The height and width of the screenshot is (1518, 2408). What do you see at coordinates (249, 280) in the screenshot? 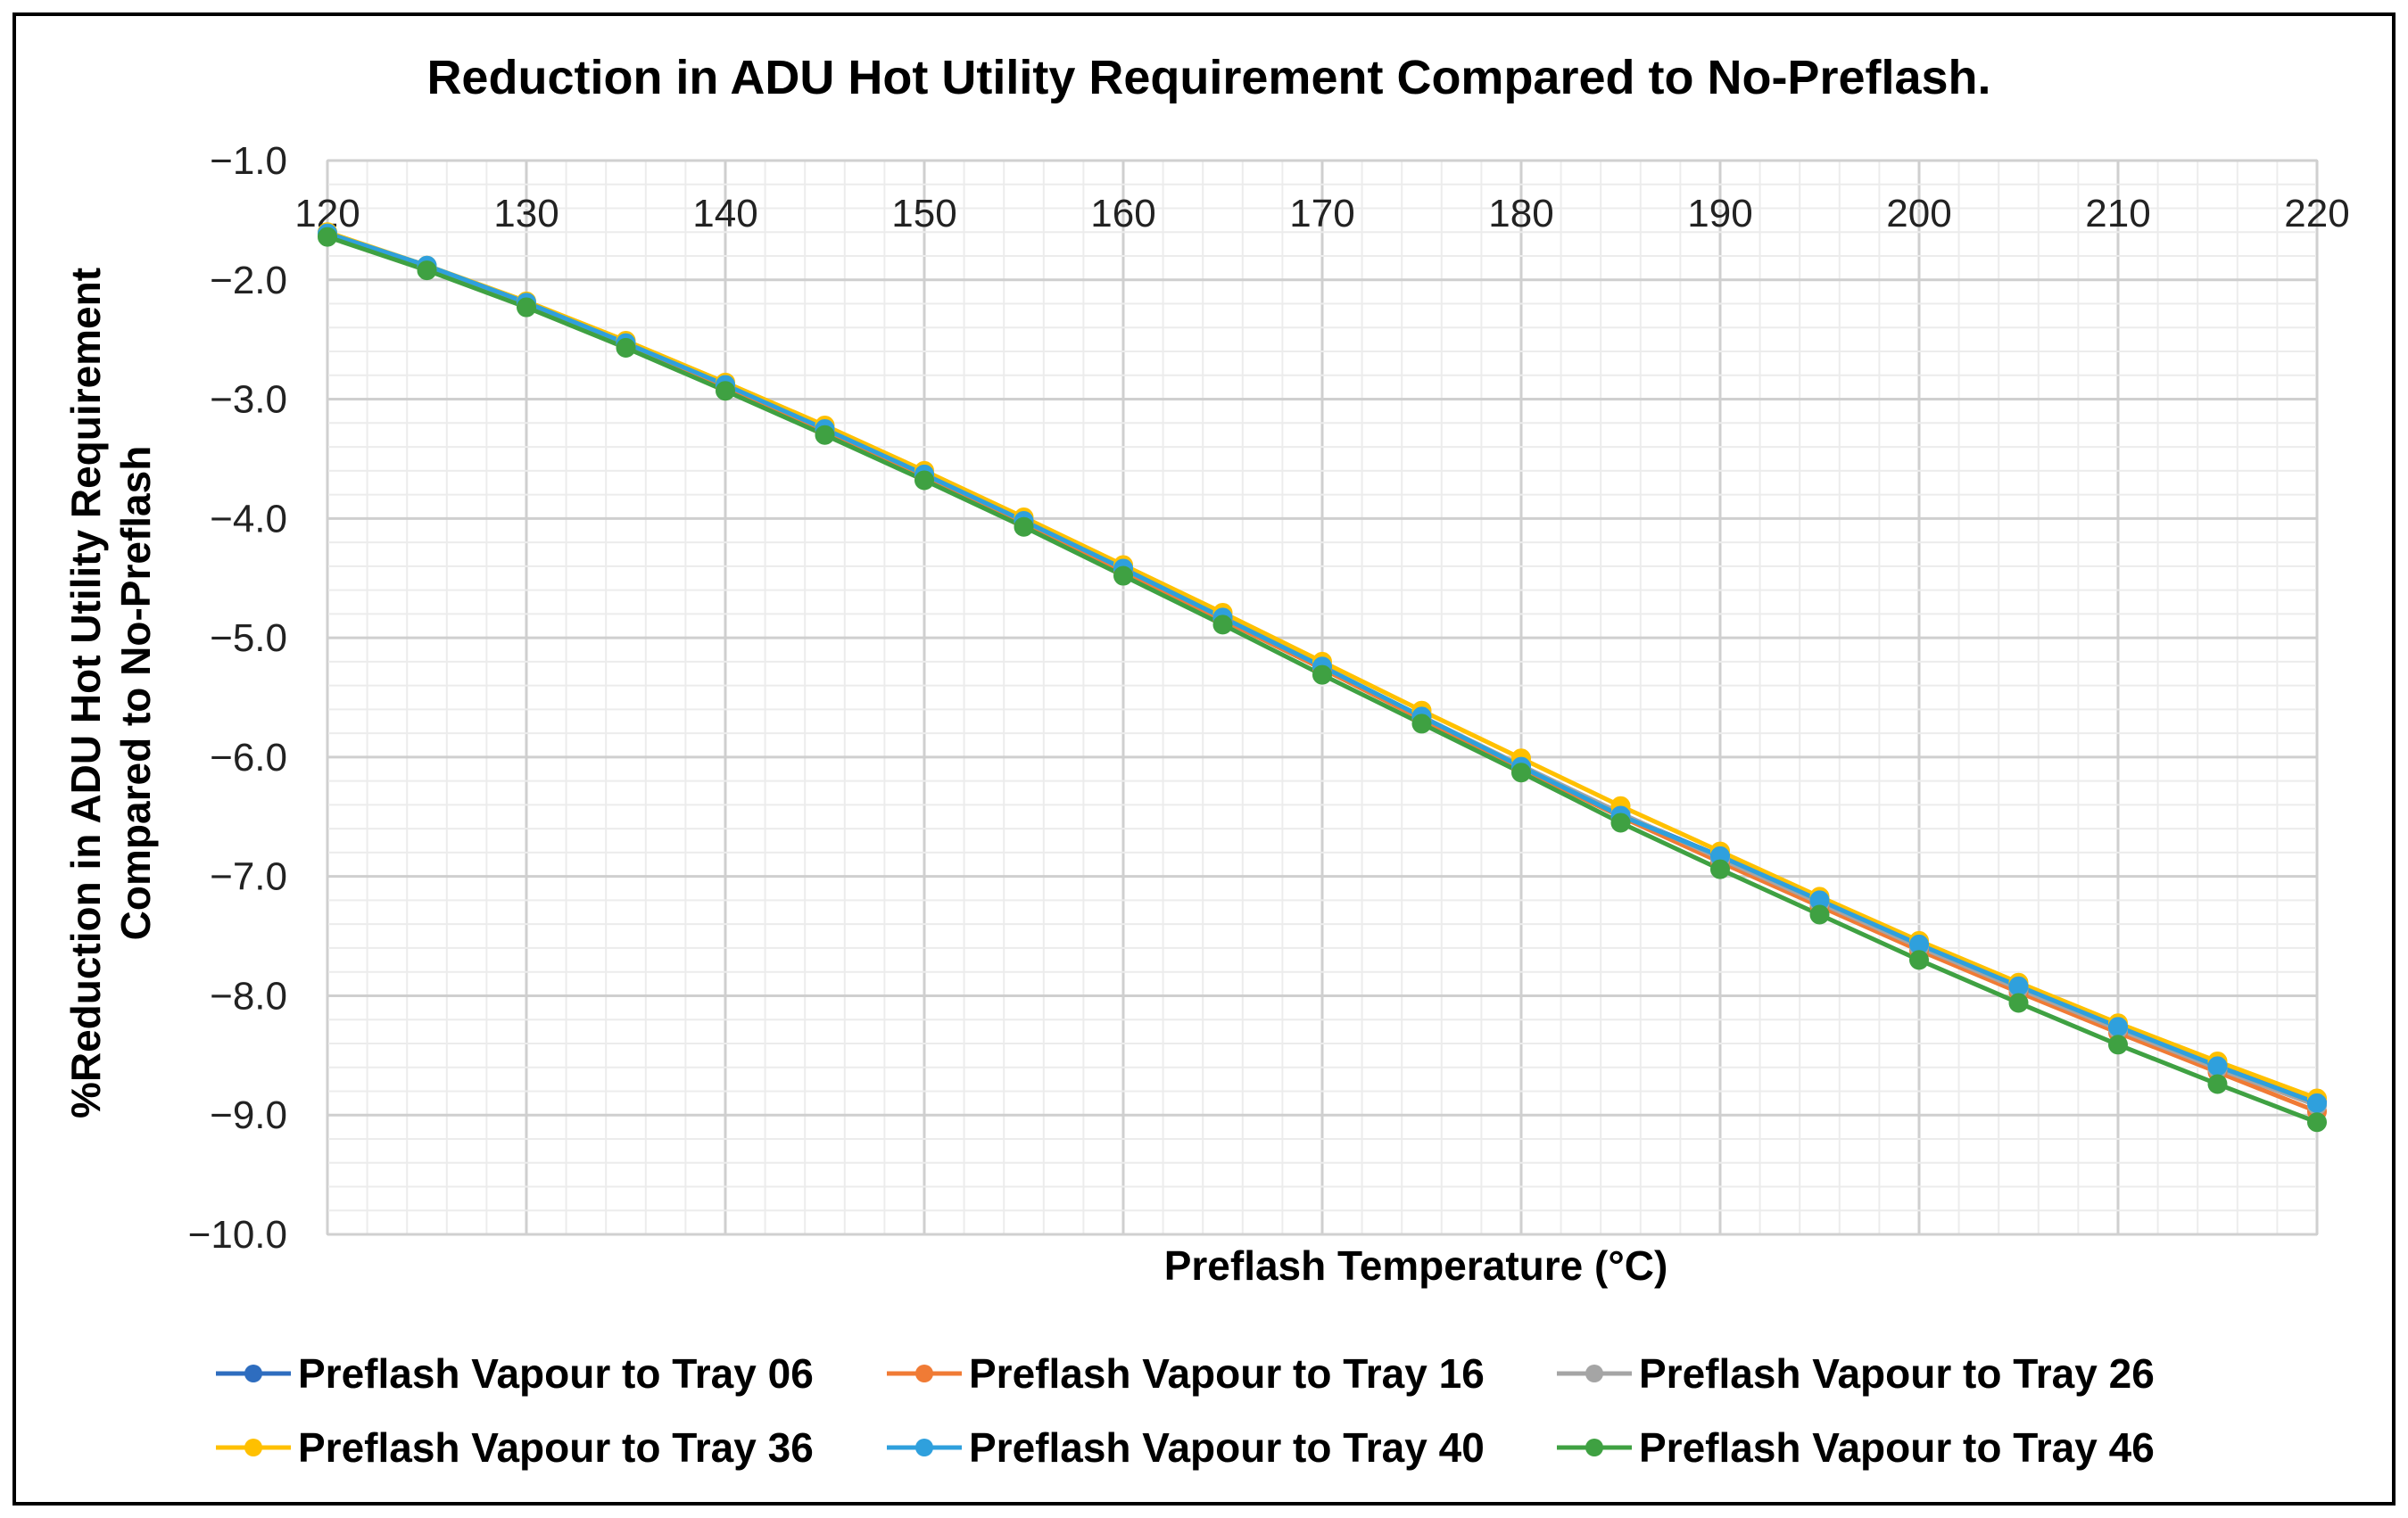
I see `y-tick-label: −2.0` at bounding box center [249, 280].